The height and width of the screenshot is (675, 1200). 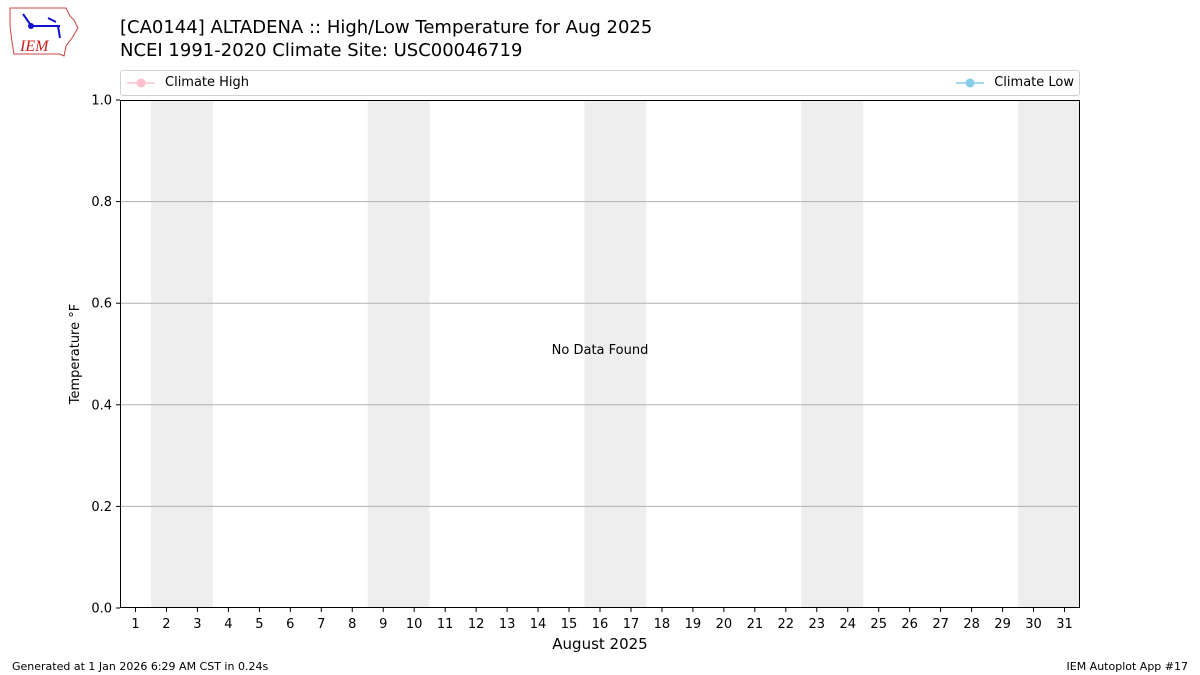 I want to click on legend-item-climate-high: Climate High, so click(x=188, y=82).